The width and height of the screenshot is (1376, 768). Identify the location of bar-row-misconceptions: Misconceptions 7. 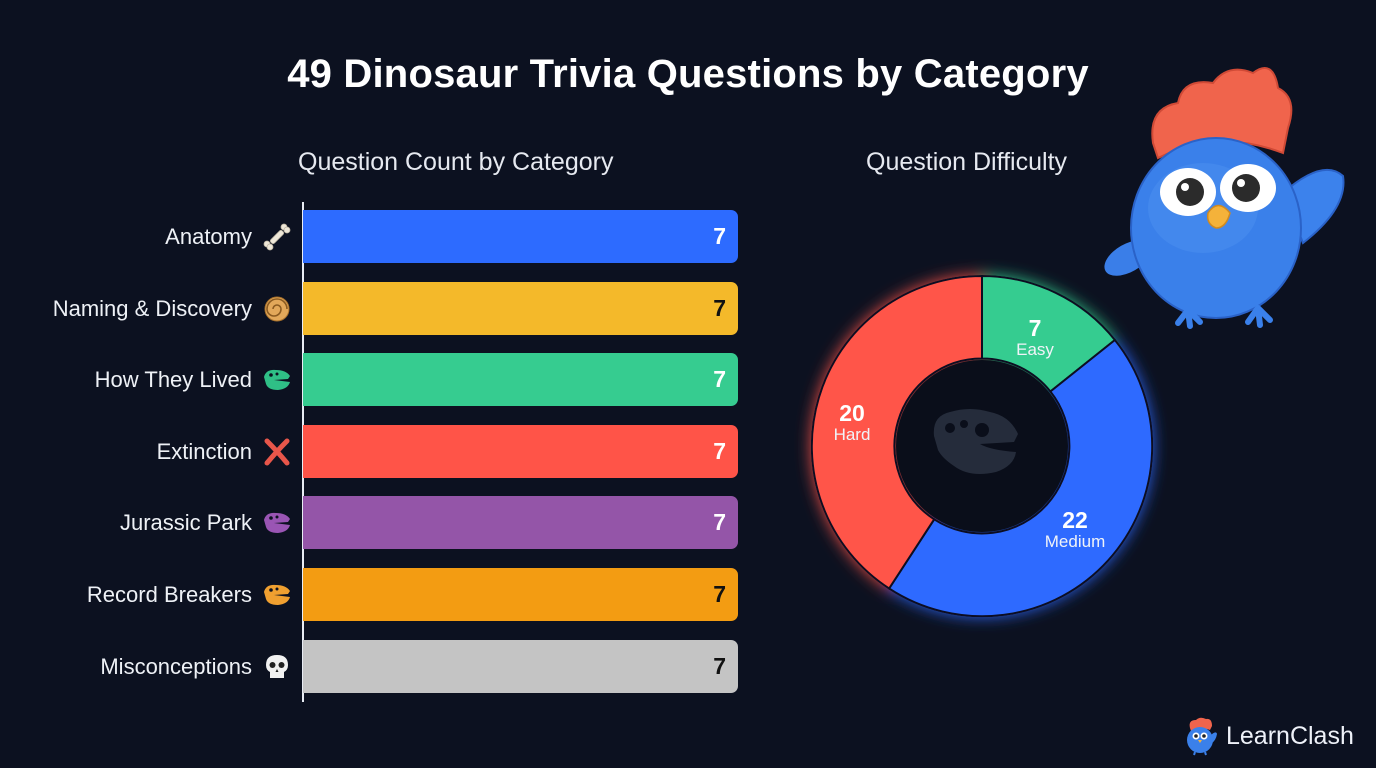
(380, 666).